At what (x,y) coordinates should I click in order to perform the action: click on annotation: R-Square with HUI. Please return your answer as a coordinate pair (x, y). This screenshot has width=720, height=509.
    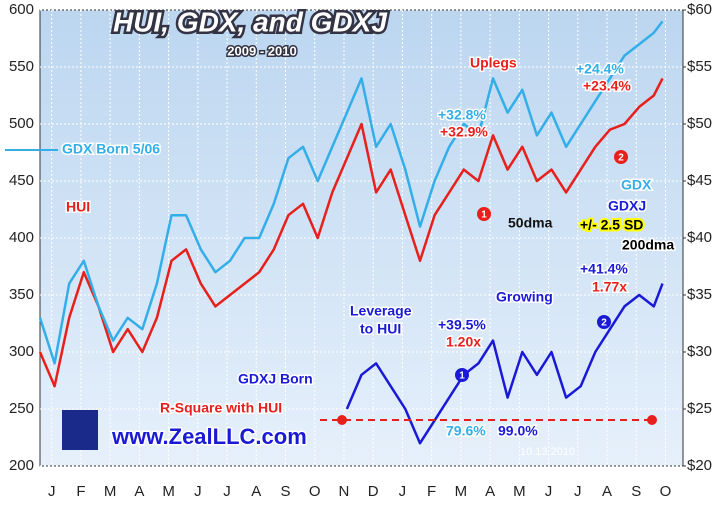
    Looking at the image, I should click on (221, 408).